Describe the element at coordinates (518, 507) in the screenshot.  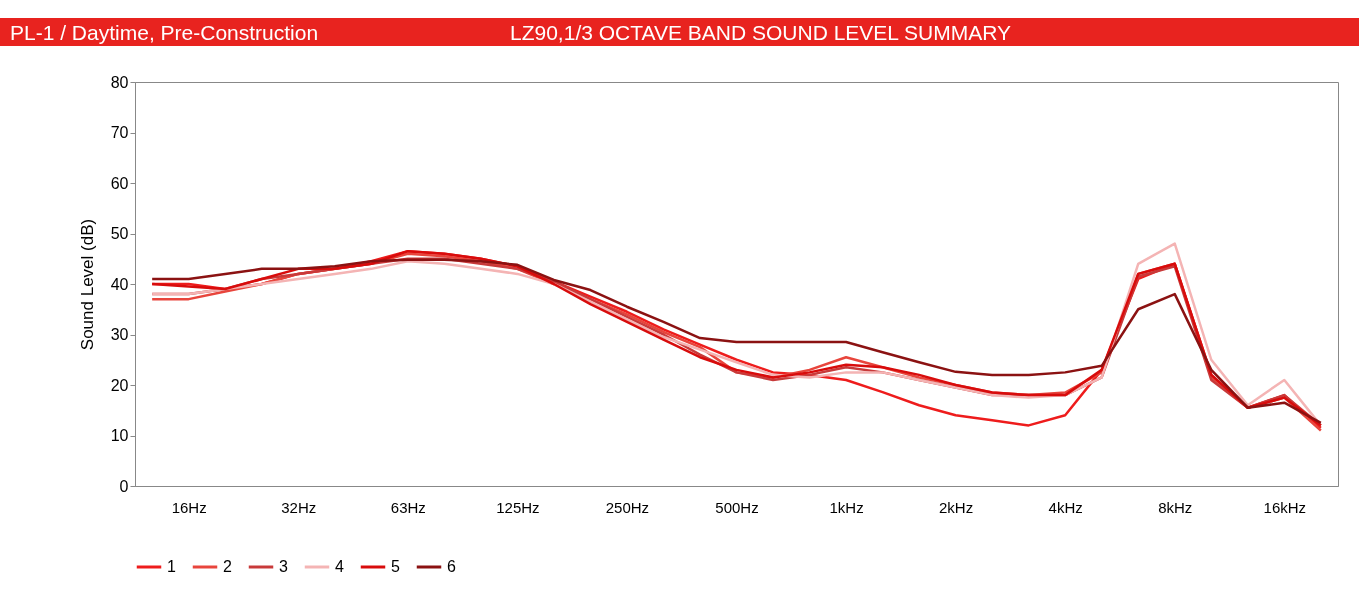
I see `x-tick-label: 125Hz` at that location.